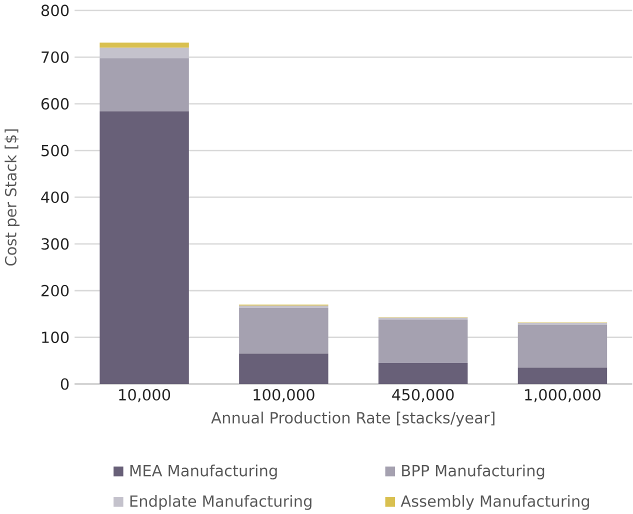 The image size is (633, 514). Describe the element at coordinates (203, 472) in the screenshot. I see `legend-label: MEA Manufacturing` at that location.